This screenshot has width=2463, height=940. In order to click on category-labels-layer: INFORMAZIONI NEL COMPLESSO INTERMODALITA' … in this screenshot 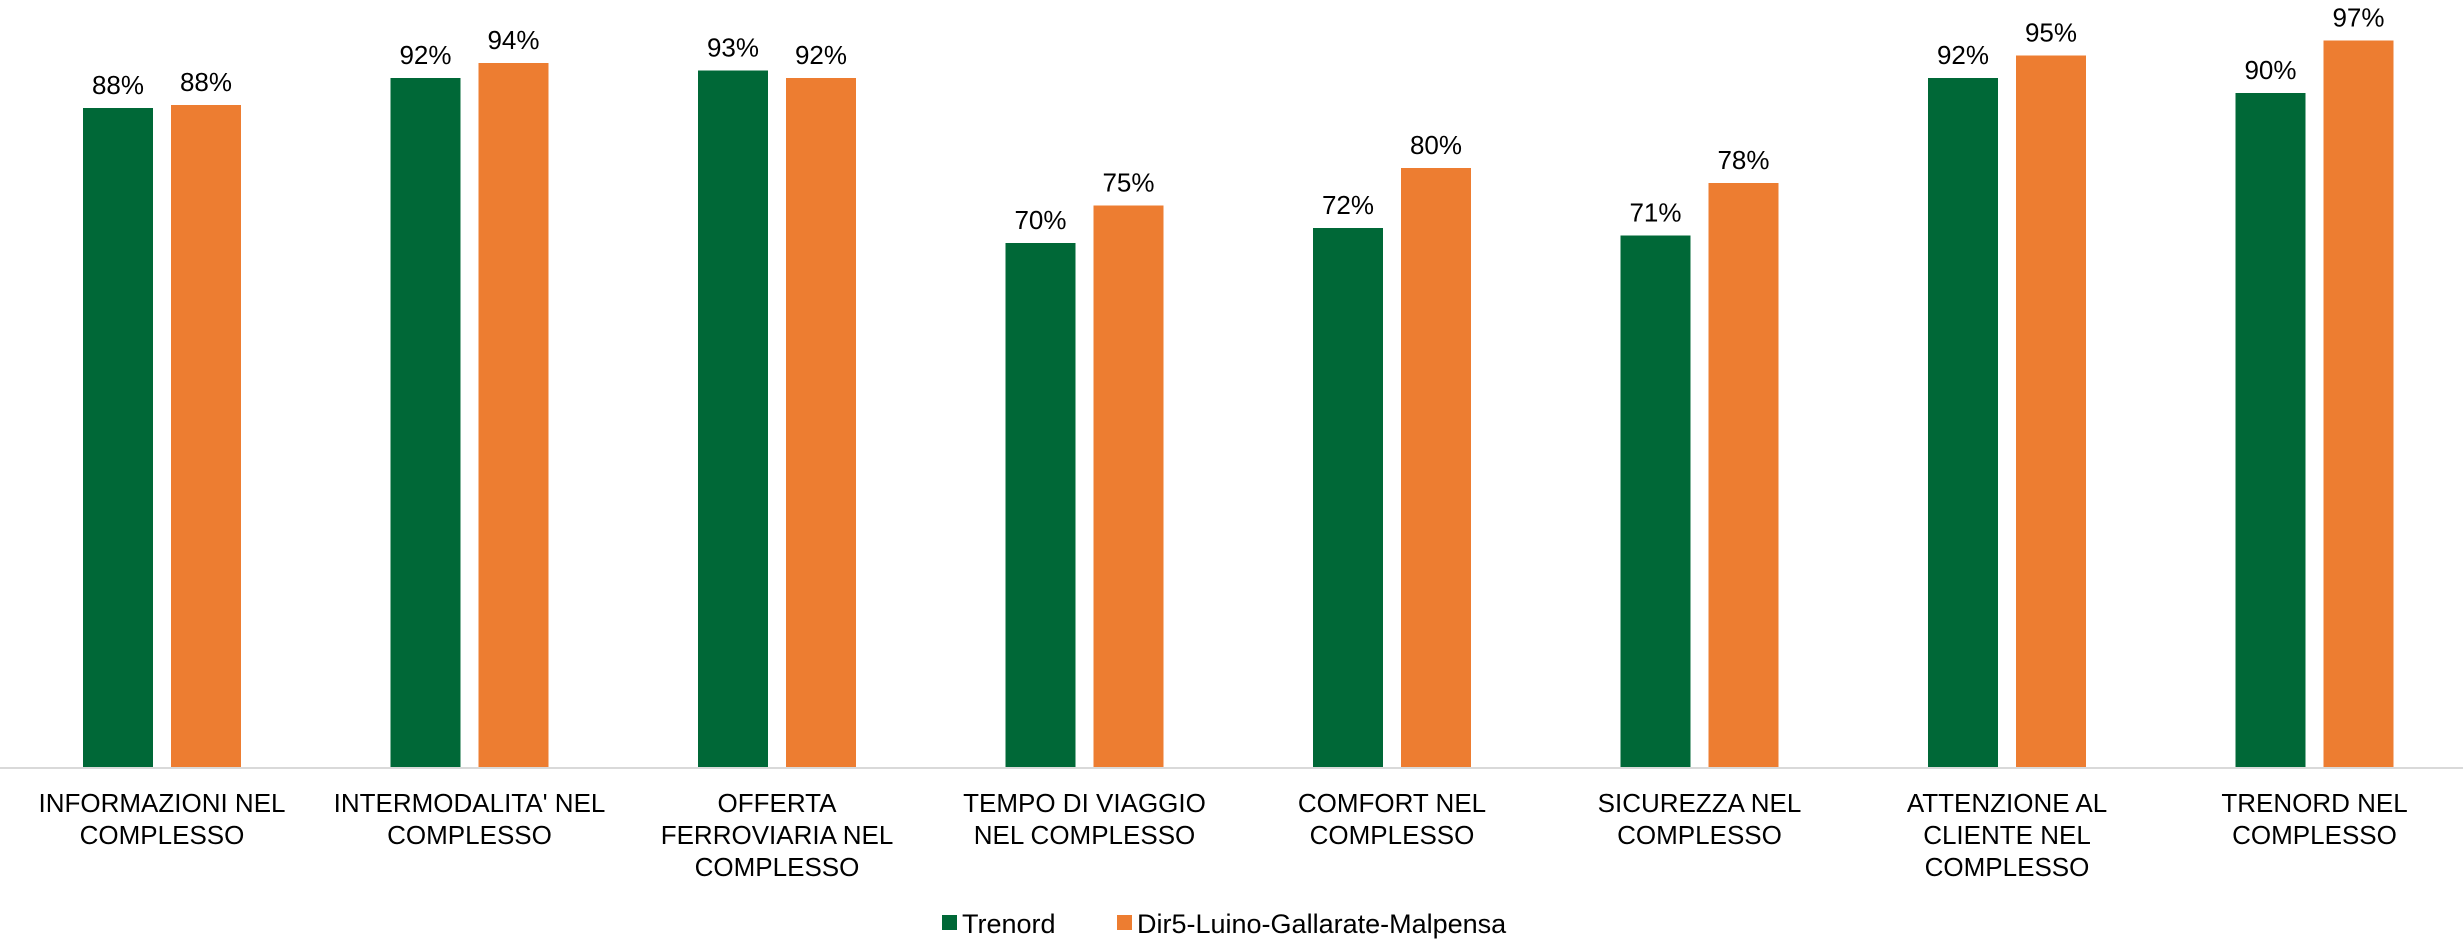, I will do `click(1222, 835)`.